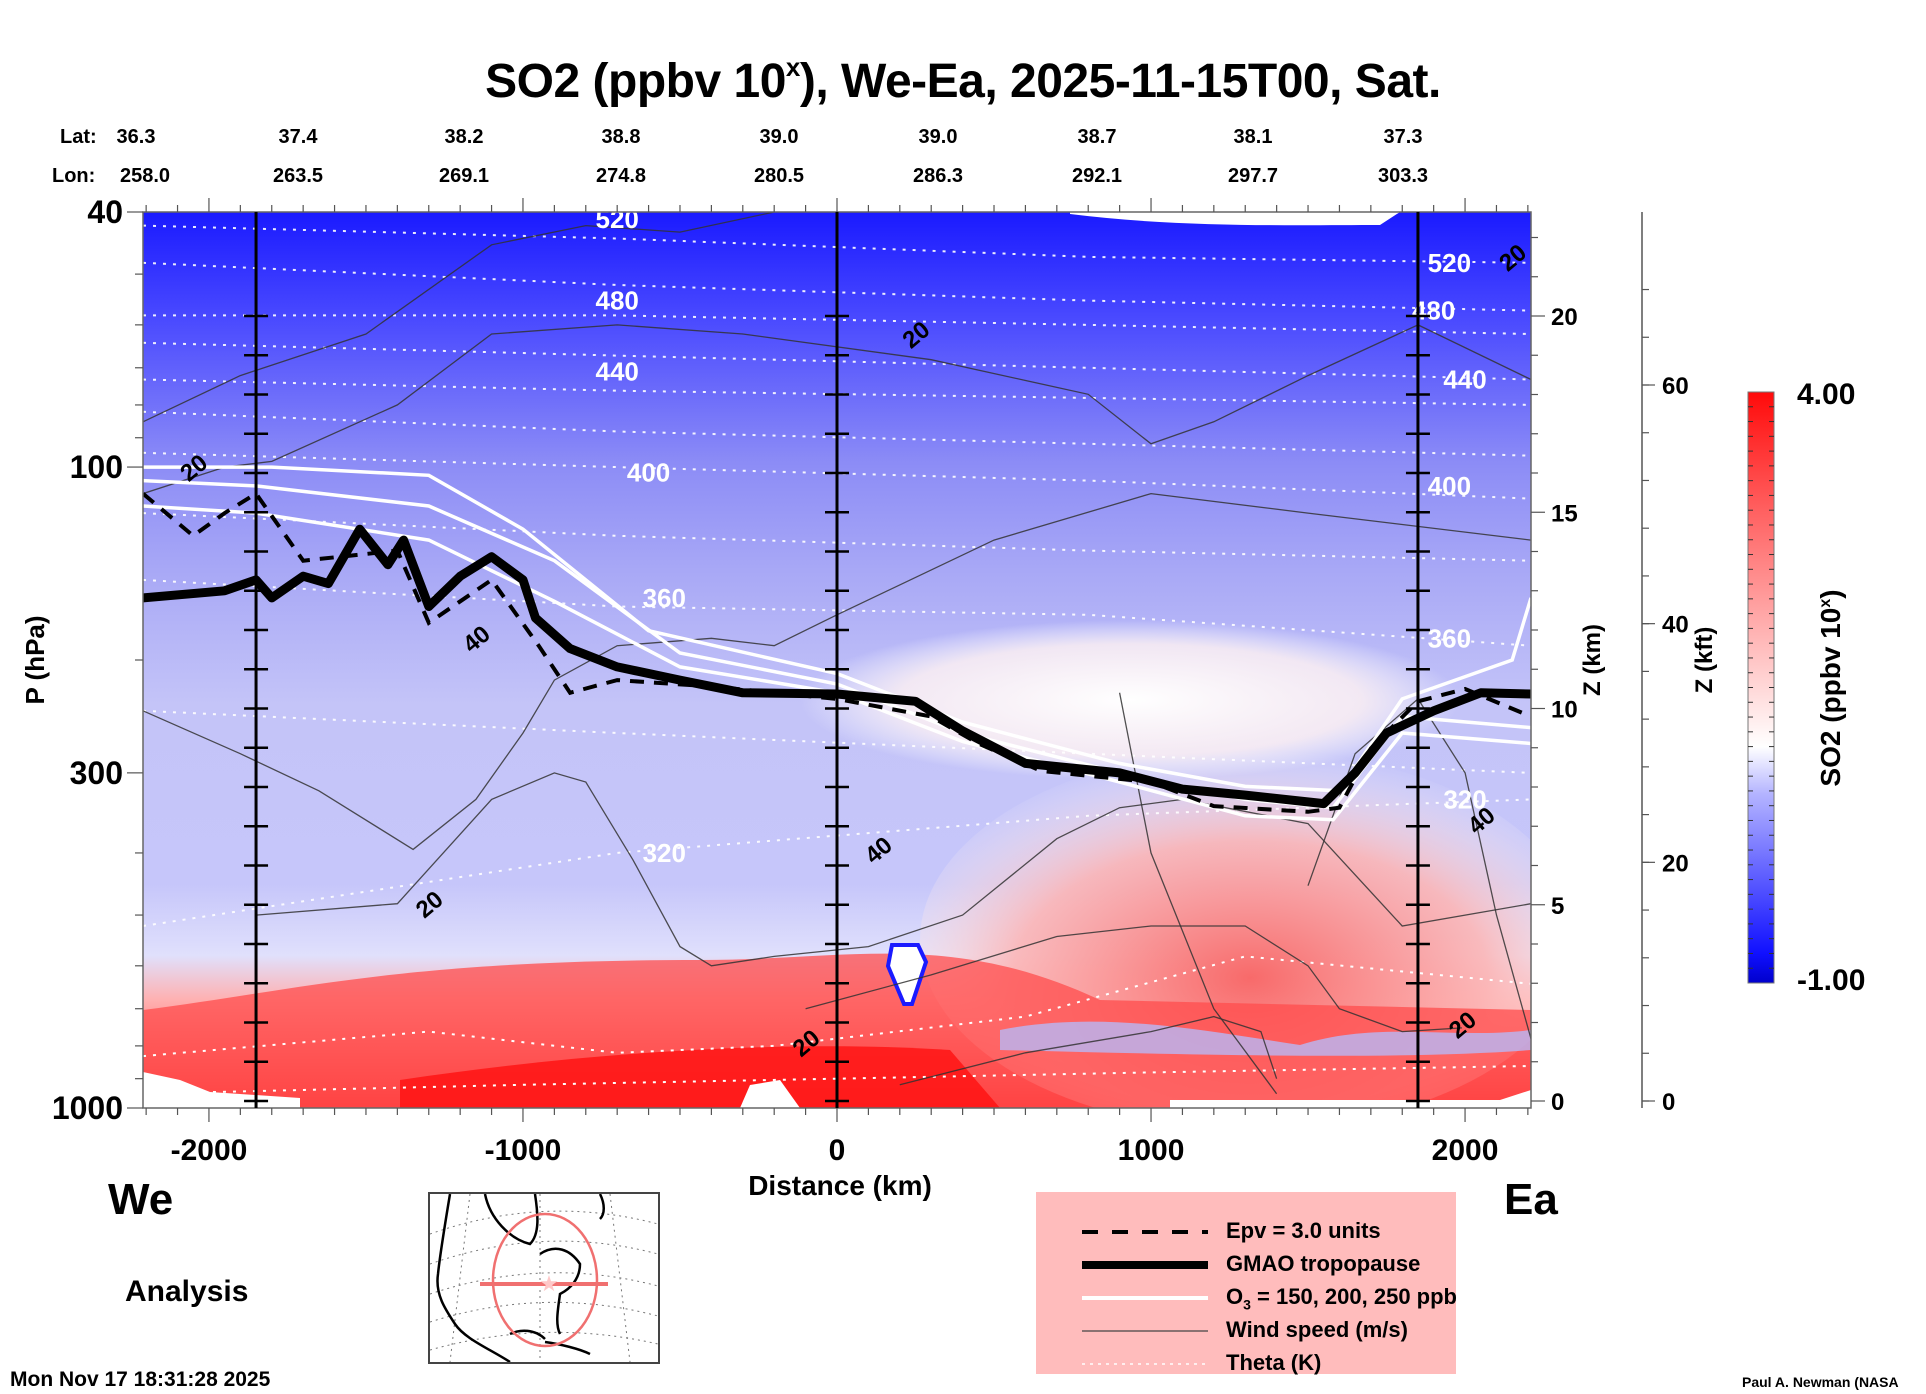 The height and width of the screenshot is (1394, 1926). Describe the element at coordinates (1151, 1150) in the screenshot. I see `x-tick-label: 1000` at that location.